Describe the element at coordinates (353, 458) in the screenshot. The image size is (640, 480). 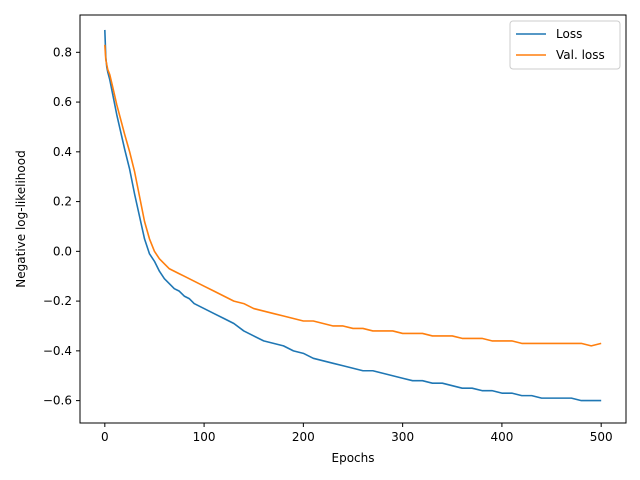
I see `x-axis-label: Epochs` at that location.